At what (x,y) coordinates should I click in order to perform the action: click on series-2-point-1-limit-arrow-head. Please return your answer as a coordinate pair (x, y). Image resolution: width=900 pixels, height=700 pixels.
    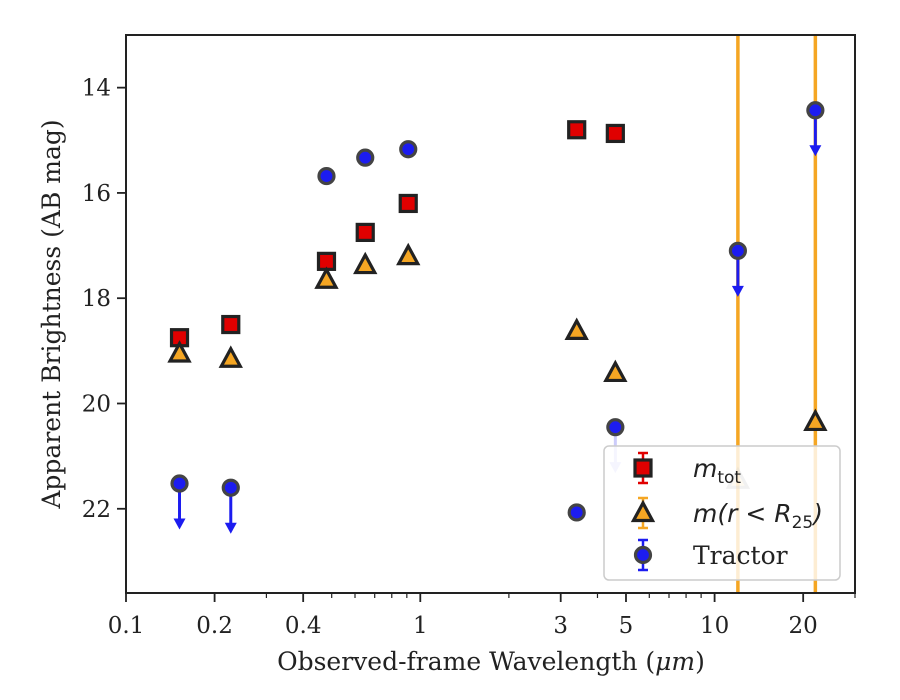
    Looking at the image, I should click on (230, 528).